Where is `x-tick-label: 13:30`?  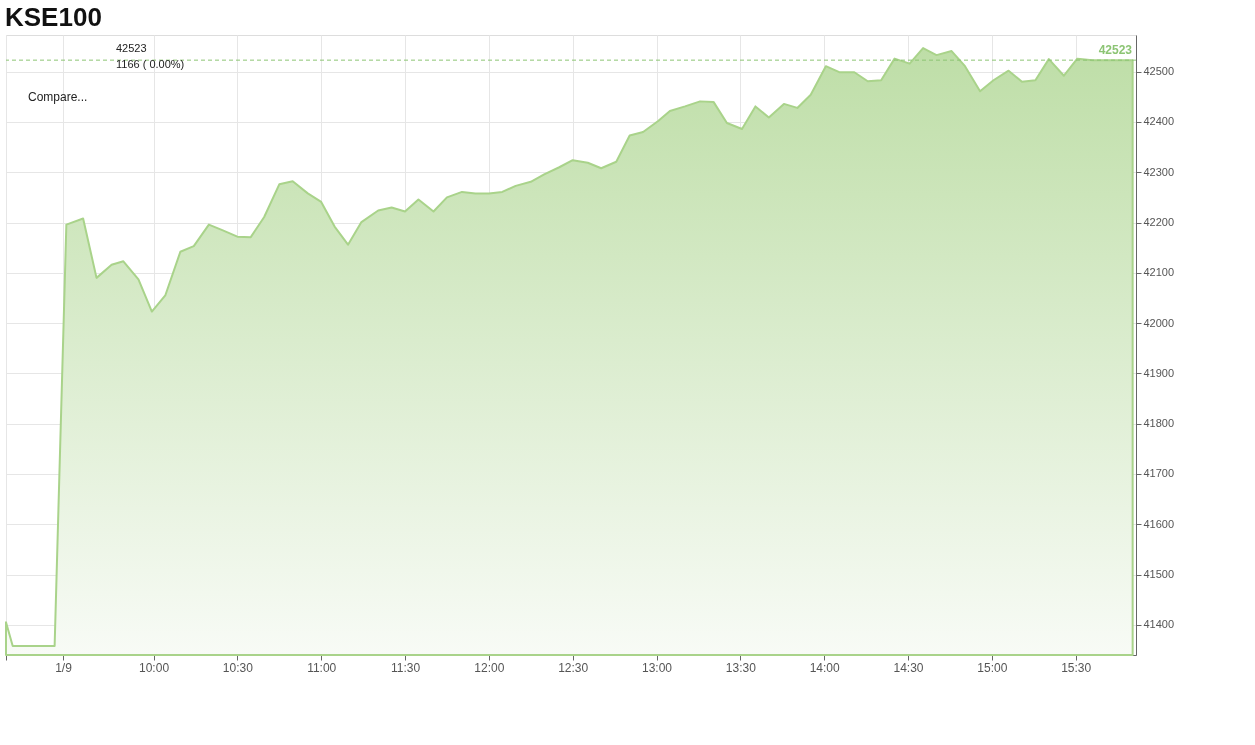 x-tick-label: 13:30 is located at coordinates (741, 667).